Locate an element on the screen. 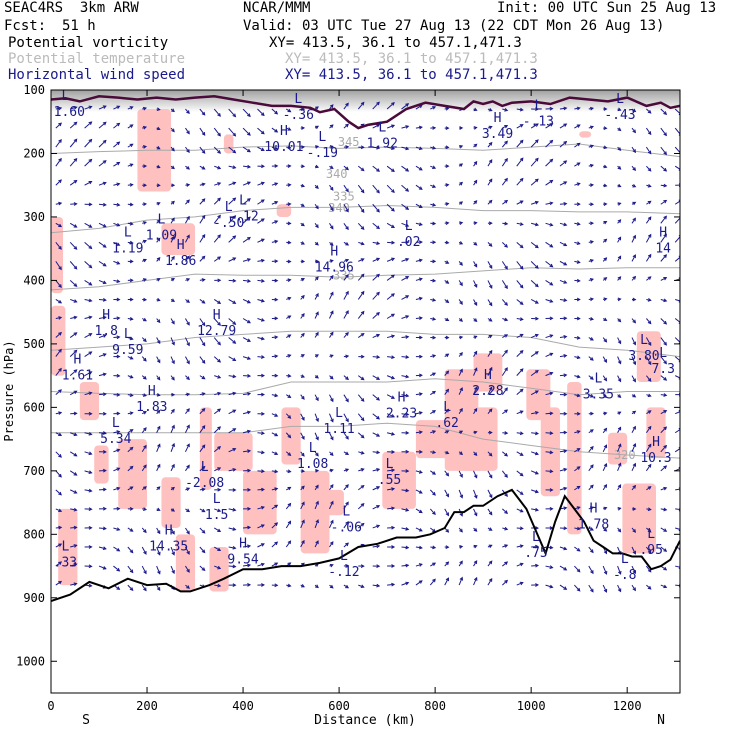 This screenshot has width=740, height=740. field-label-wind: Horizontal wind speed is located at coordinates (97, 75).